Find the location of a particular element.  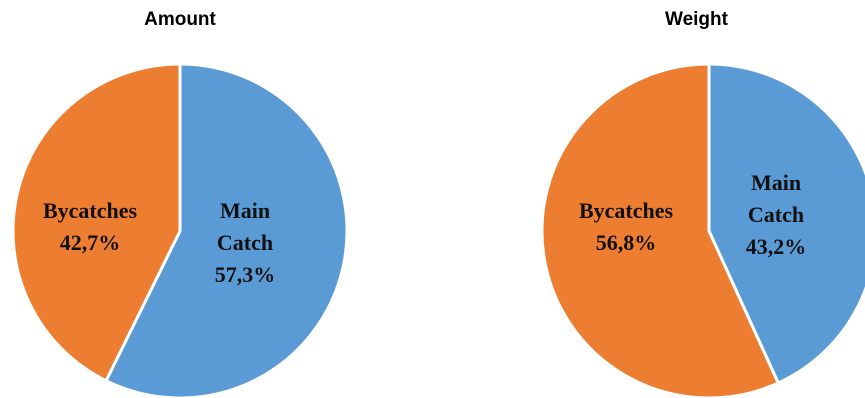

slice-label-main-catch: Main Catch 57,3% is located at coordinates (245, 242).